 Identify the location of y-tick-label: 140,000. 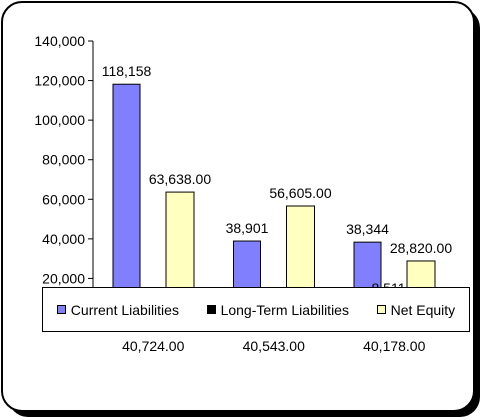
(59, 41).